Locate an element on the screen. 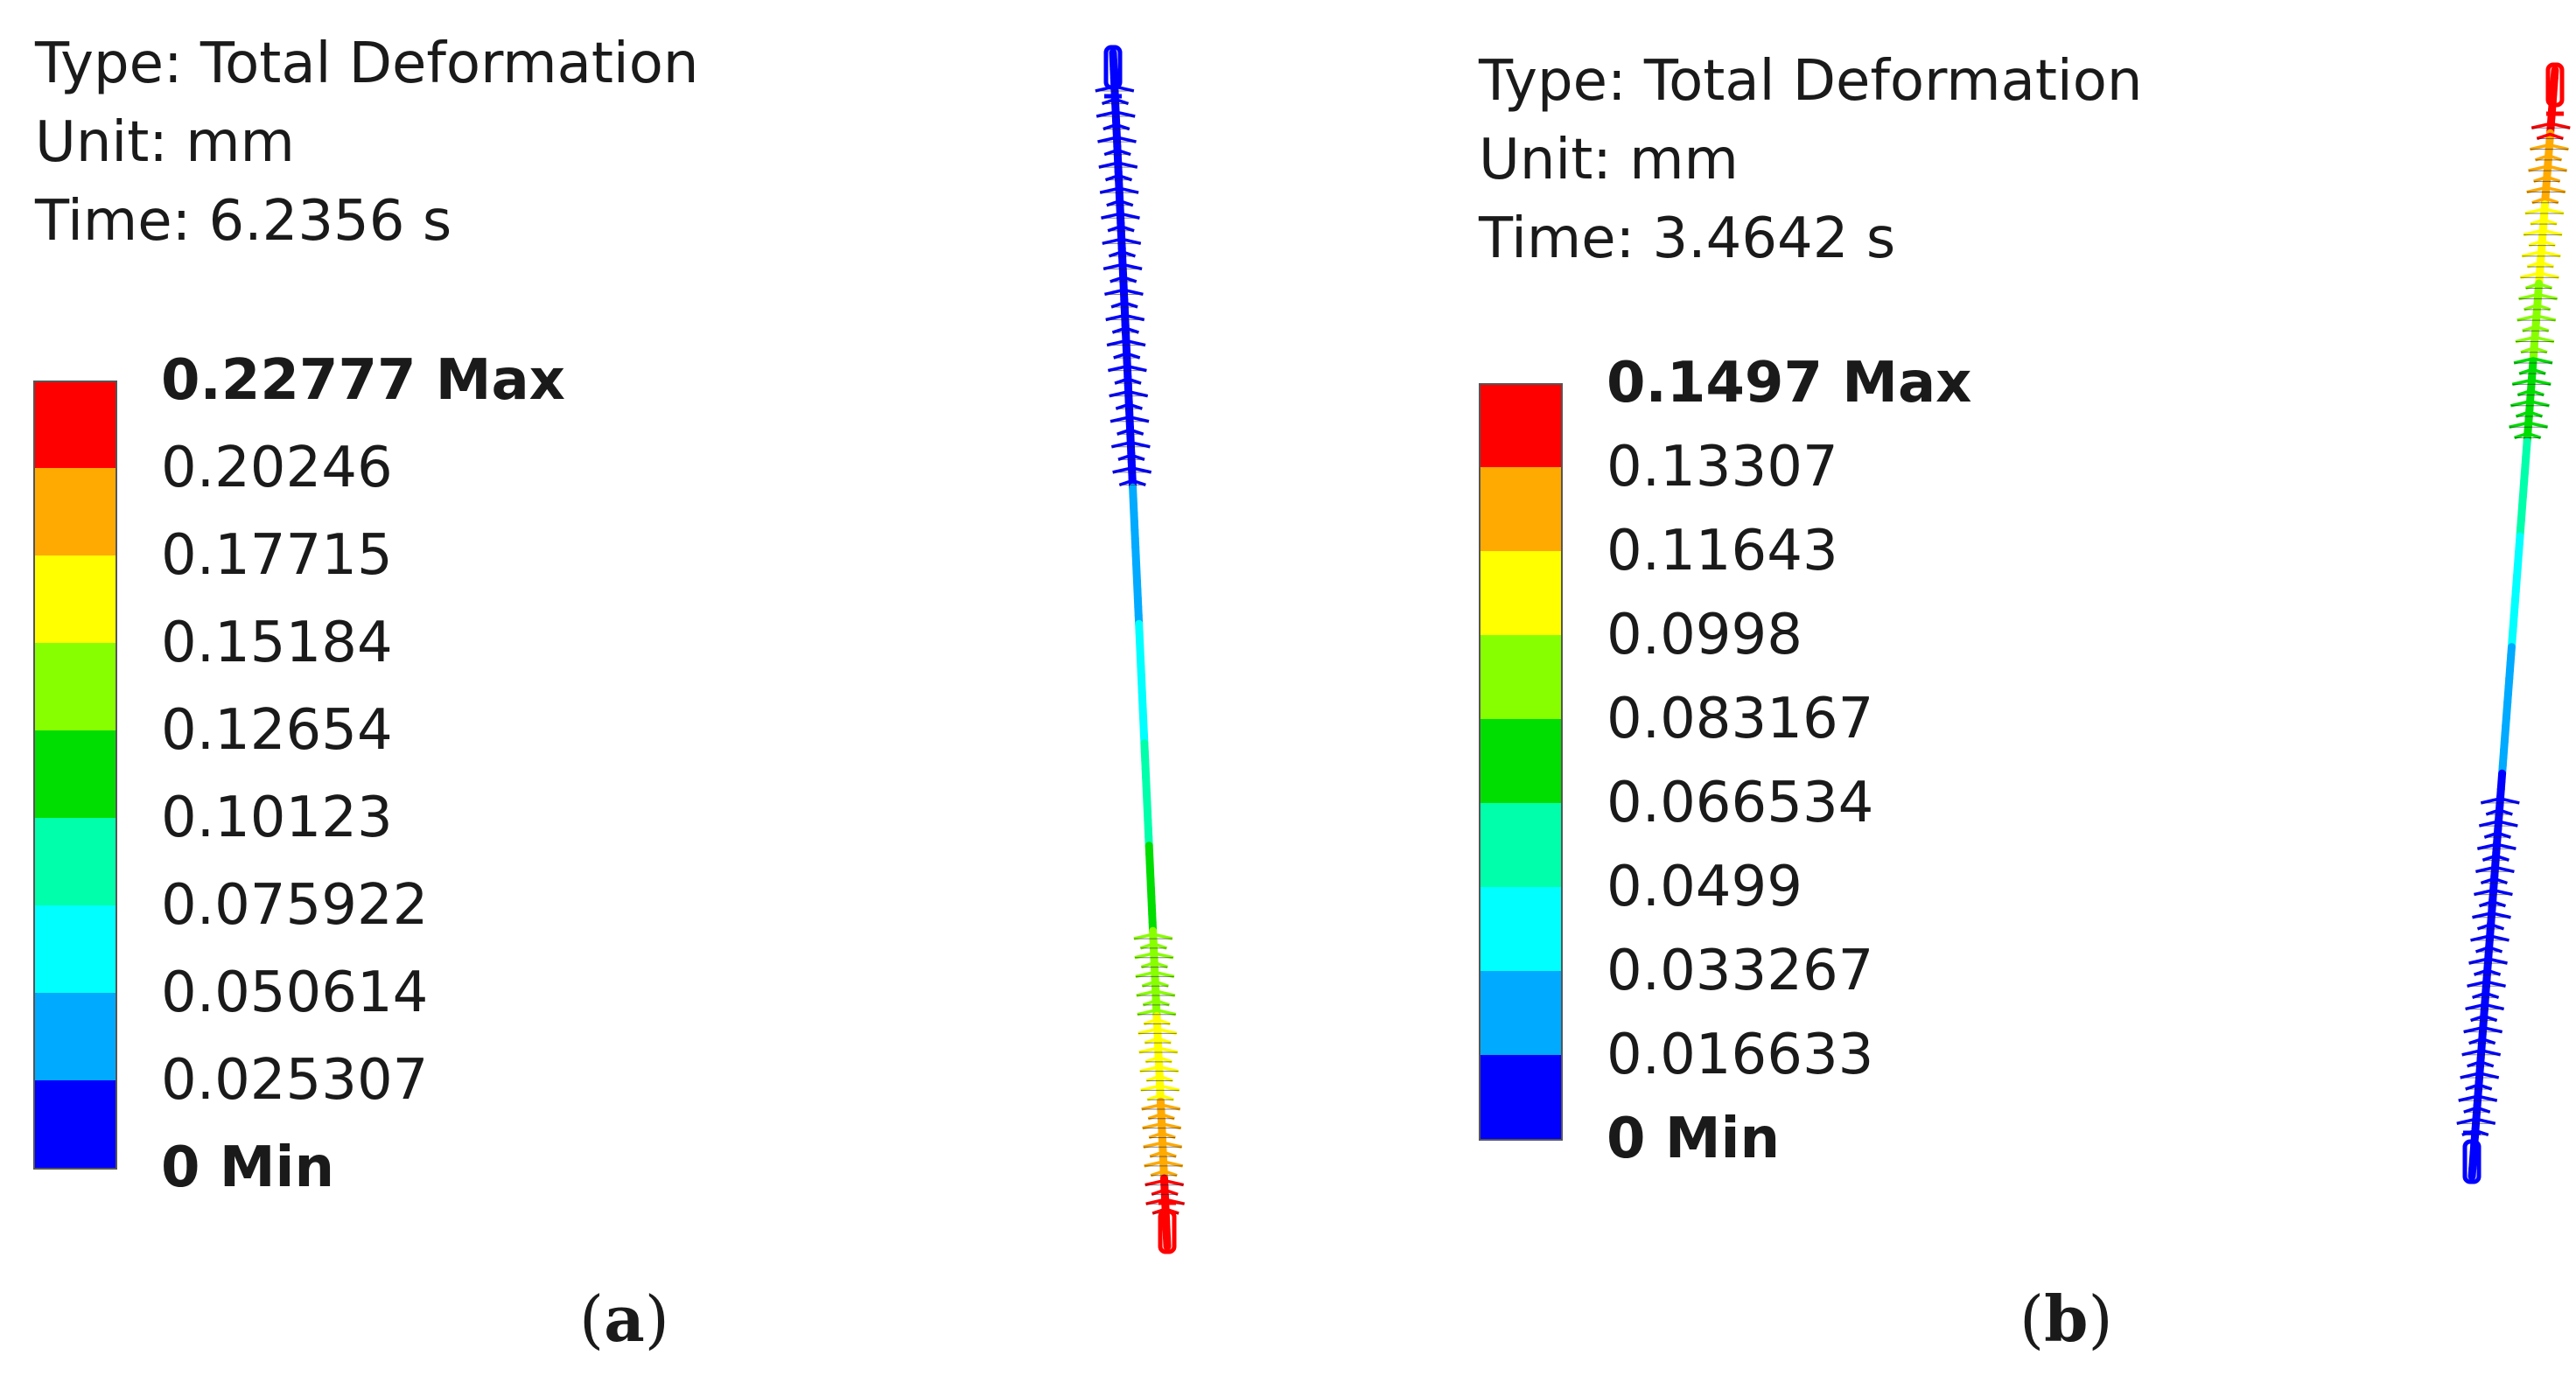 This screenshot has height=1383, width=2576. legend-value-label: 0.083167 is located at coordinates (1740, 719).